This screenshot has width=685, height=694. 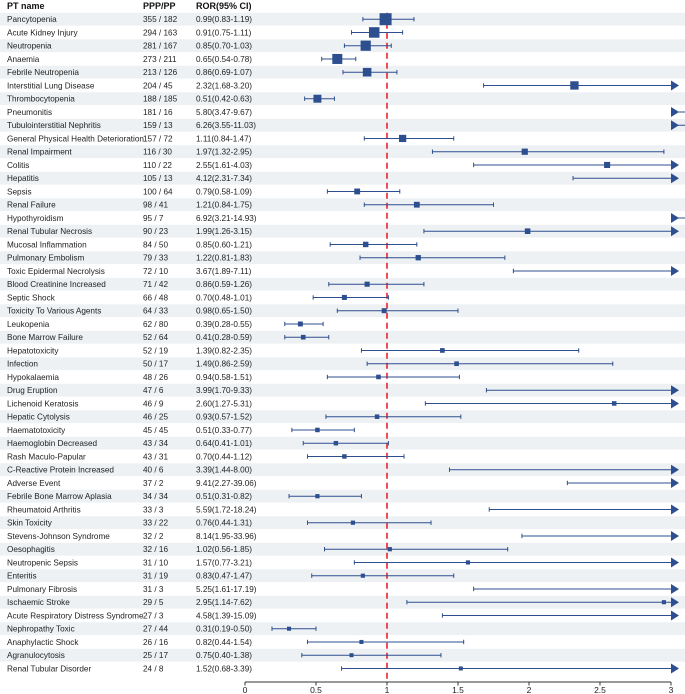 What do you see at coordinates (155, 205) in the screenshot?
I see `counts-label: 98 / 41` at bounding box center [155, 205].